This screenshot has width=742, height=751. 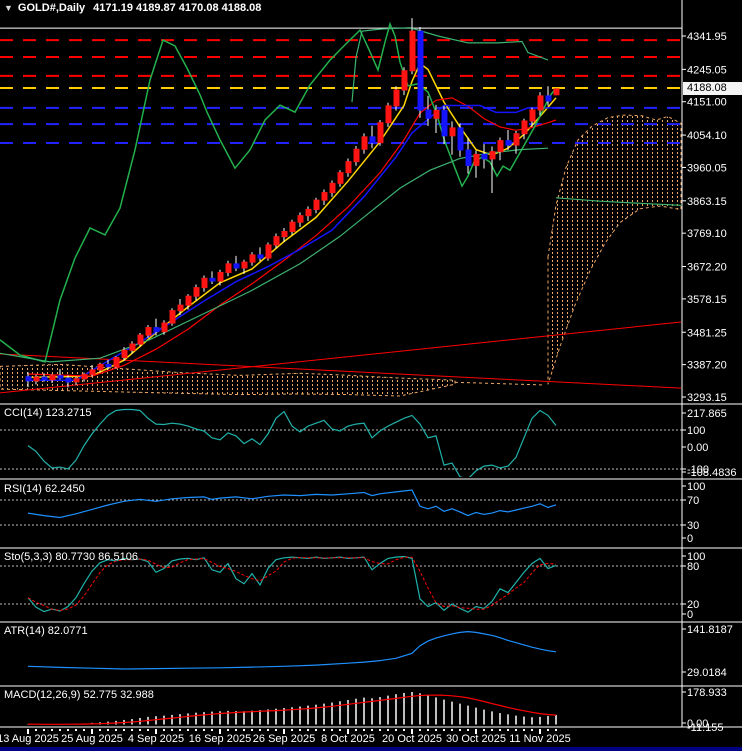 I want to click on rsi-panel, so click(x=341, y=507).